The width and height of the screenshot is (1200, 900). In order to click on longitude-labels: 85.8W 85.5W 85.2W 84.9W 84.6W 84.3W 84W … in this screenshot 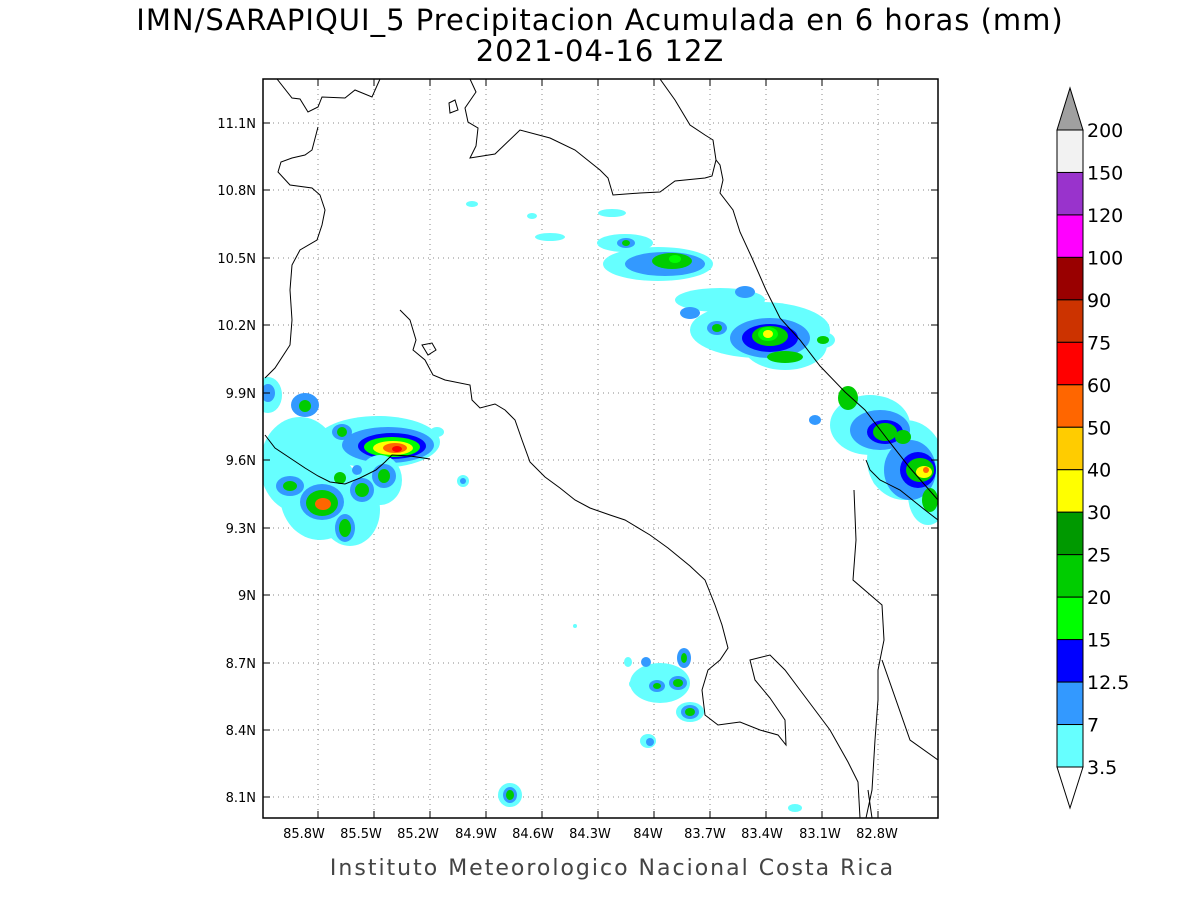, I will do `click(590, 834)`.